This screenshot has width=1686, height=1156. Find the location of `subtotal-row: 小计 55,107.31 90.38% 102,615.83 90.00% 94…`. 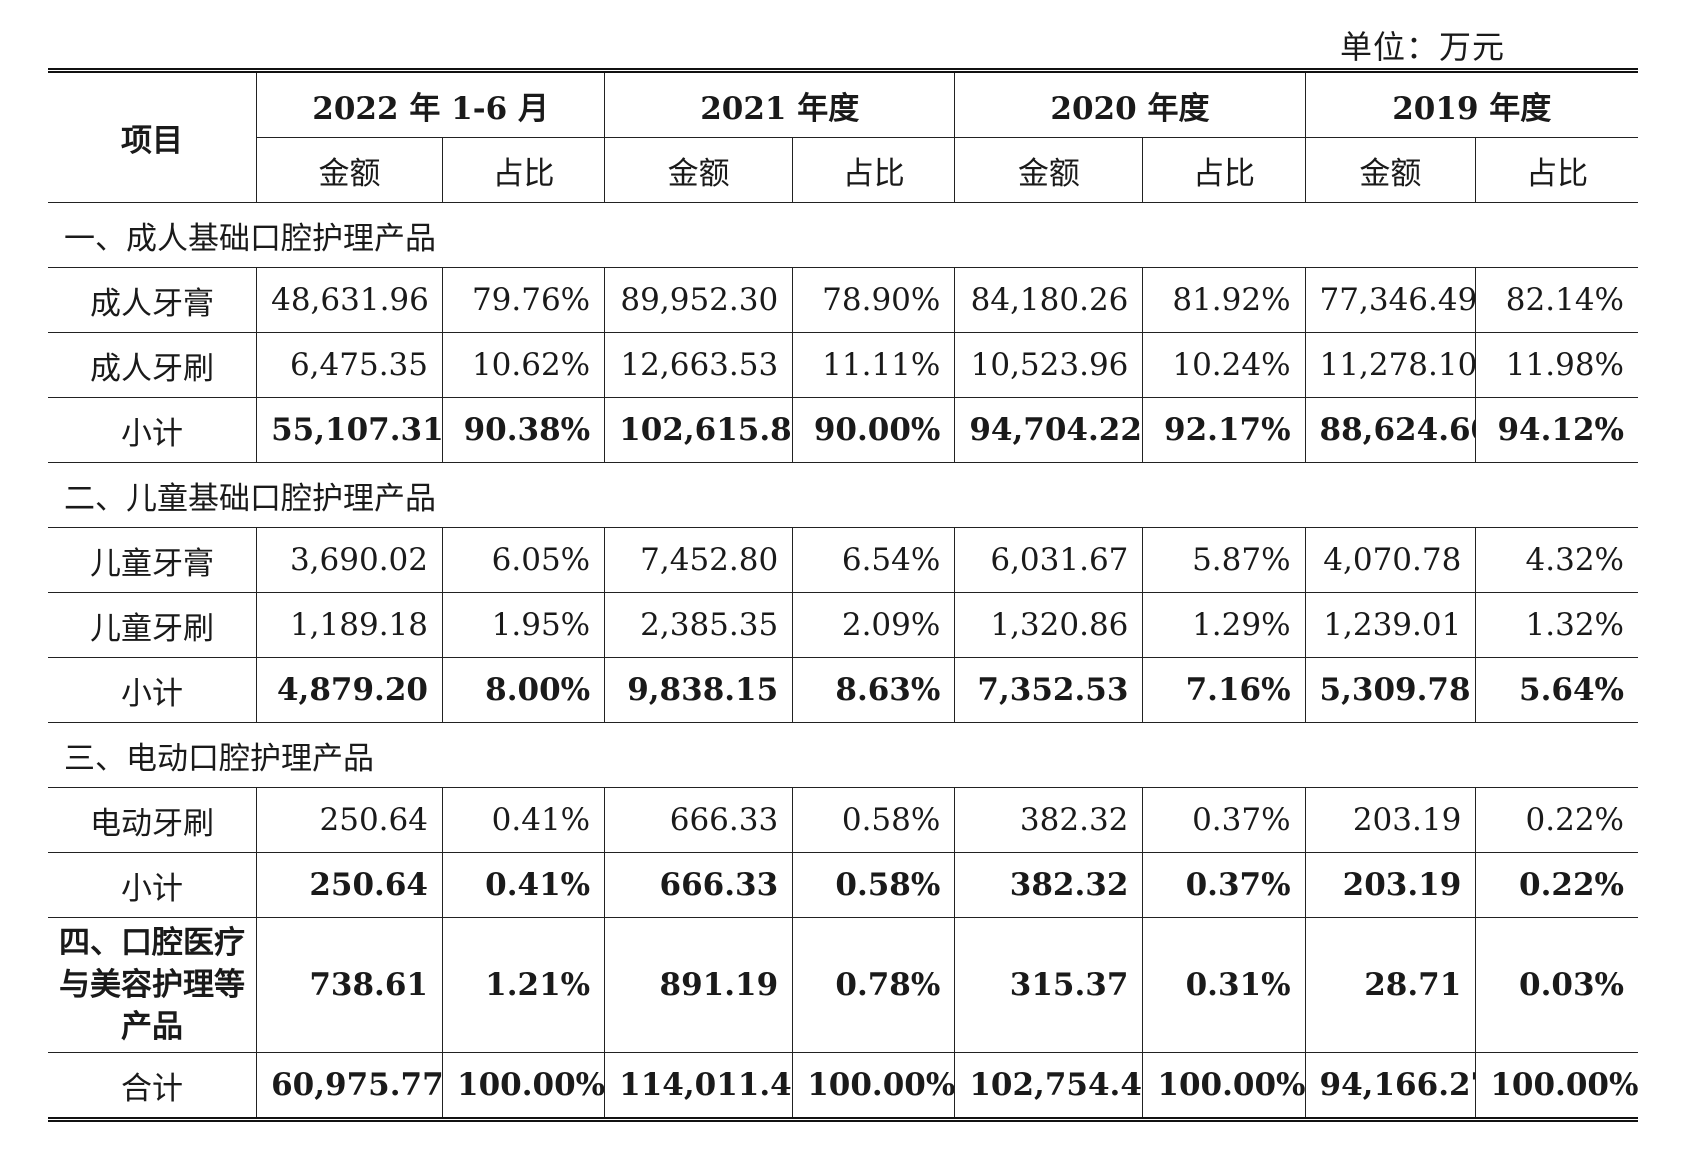

subtotal-row: 小计 55,107.31 90.38% 102,615.83 90.00% 94… is located at coordinates (843, 430).